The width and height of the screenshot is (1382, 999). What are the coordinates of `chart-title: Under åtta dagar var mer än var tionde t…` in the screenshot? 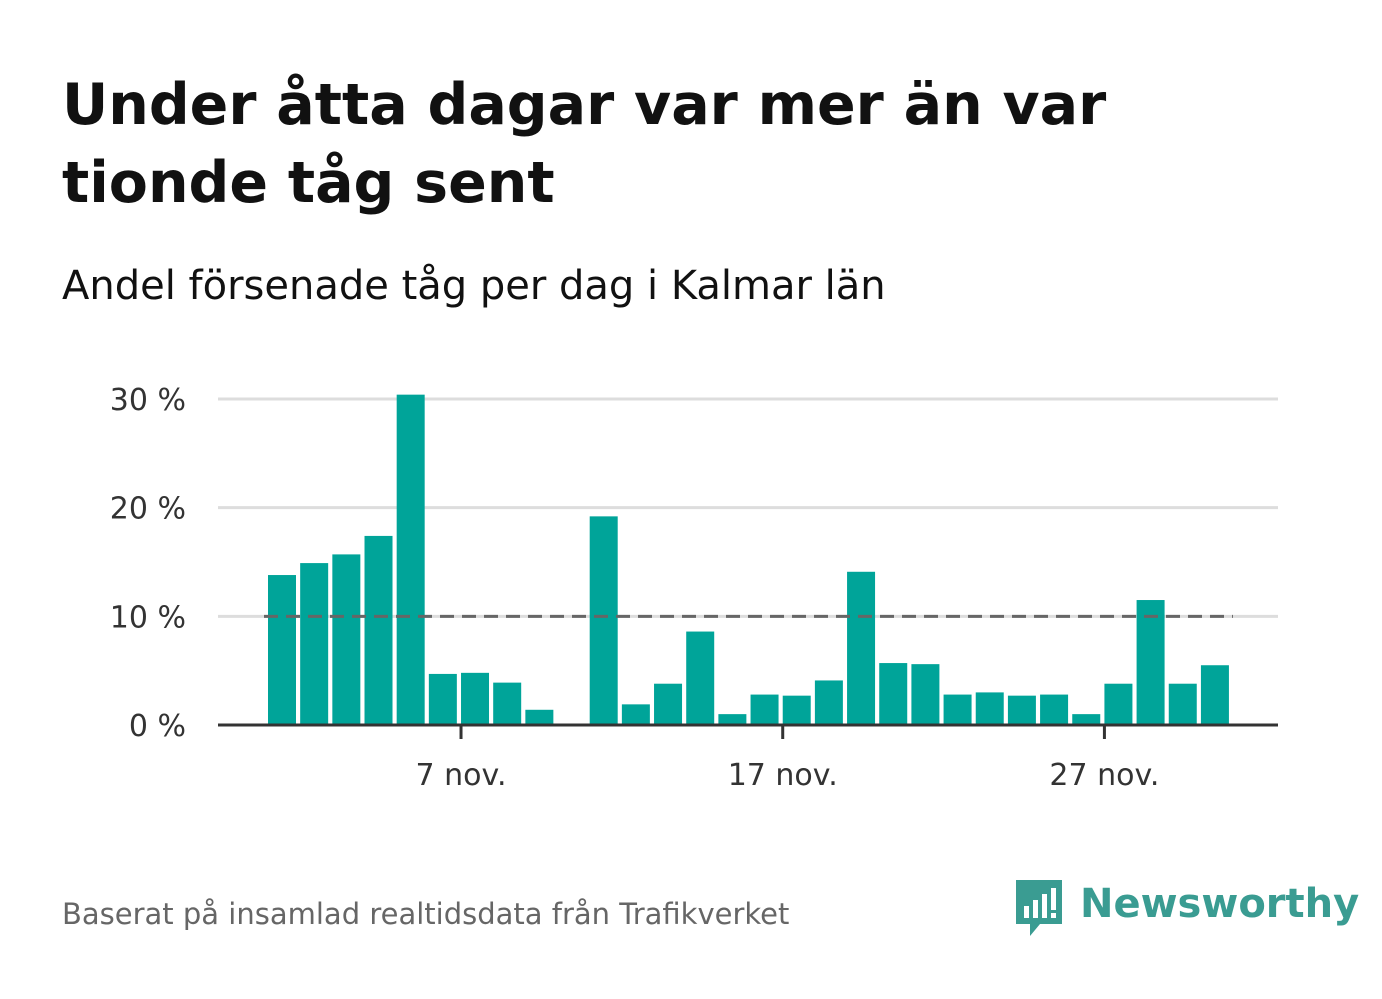 It's located at (584, 144).